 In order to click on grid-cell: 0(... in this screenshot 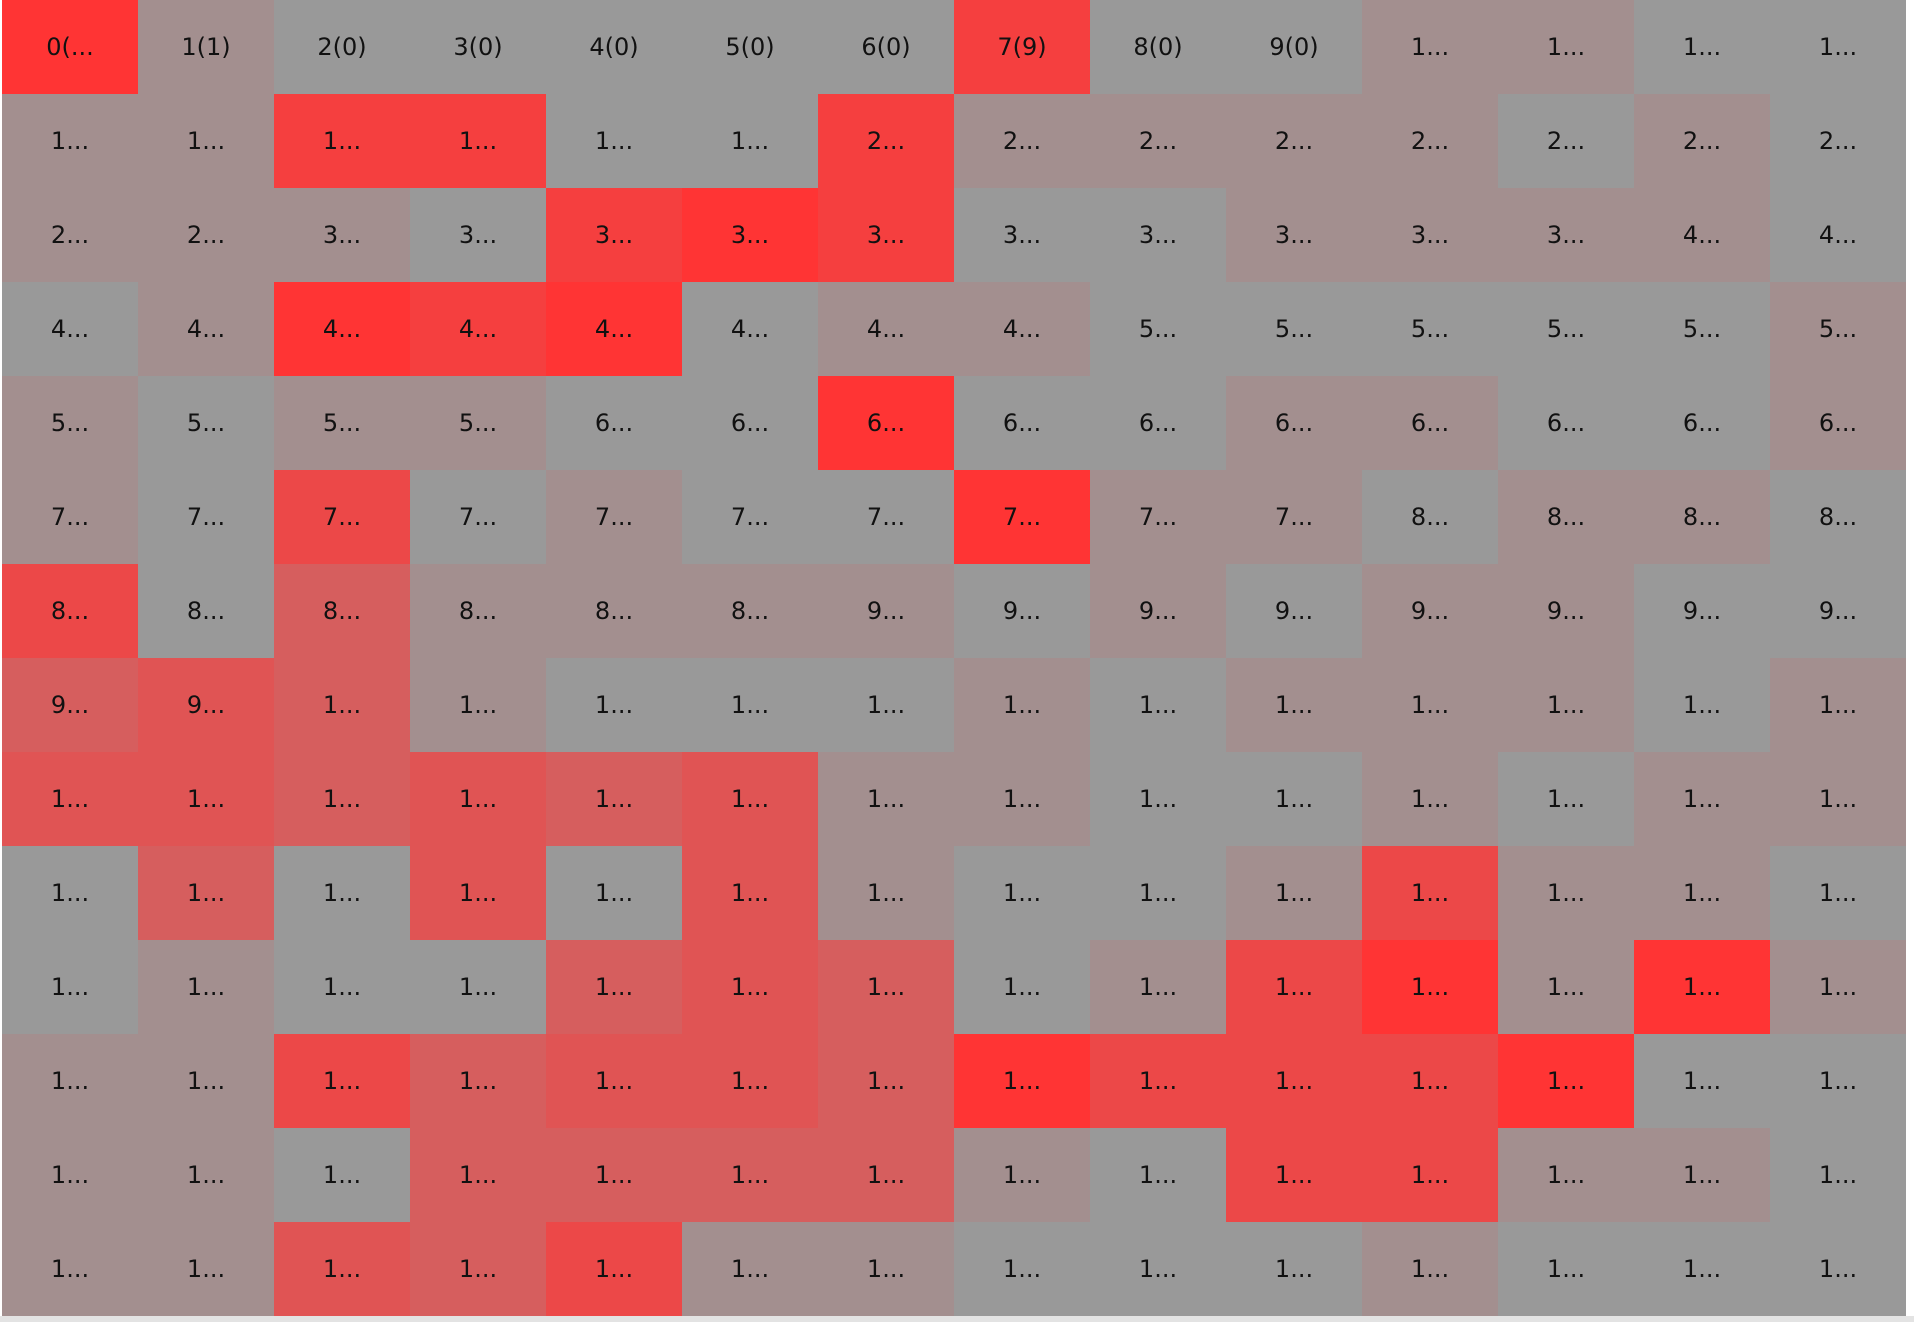, I will do `click(70, 47)`.